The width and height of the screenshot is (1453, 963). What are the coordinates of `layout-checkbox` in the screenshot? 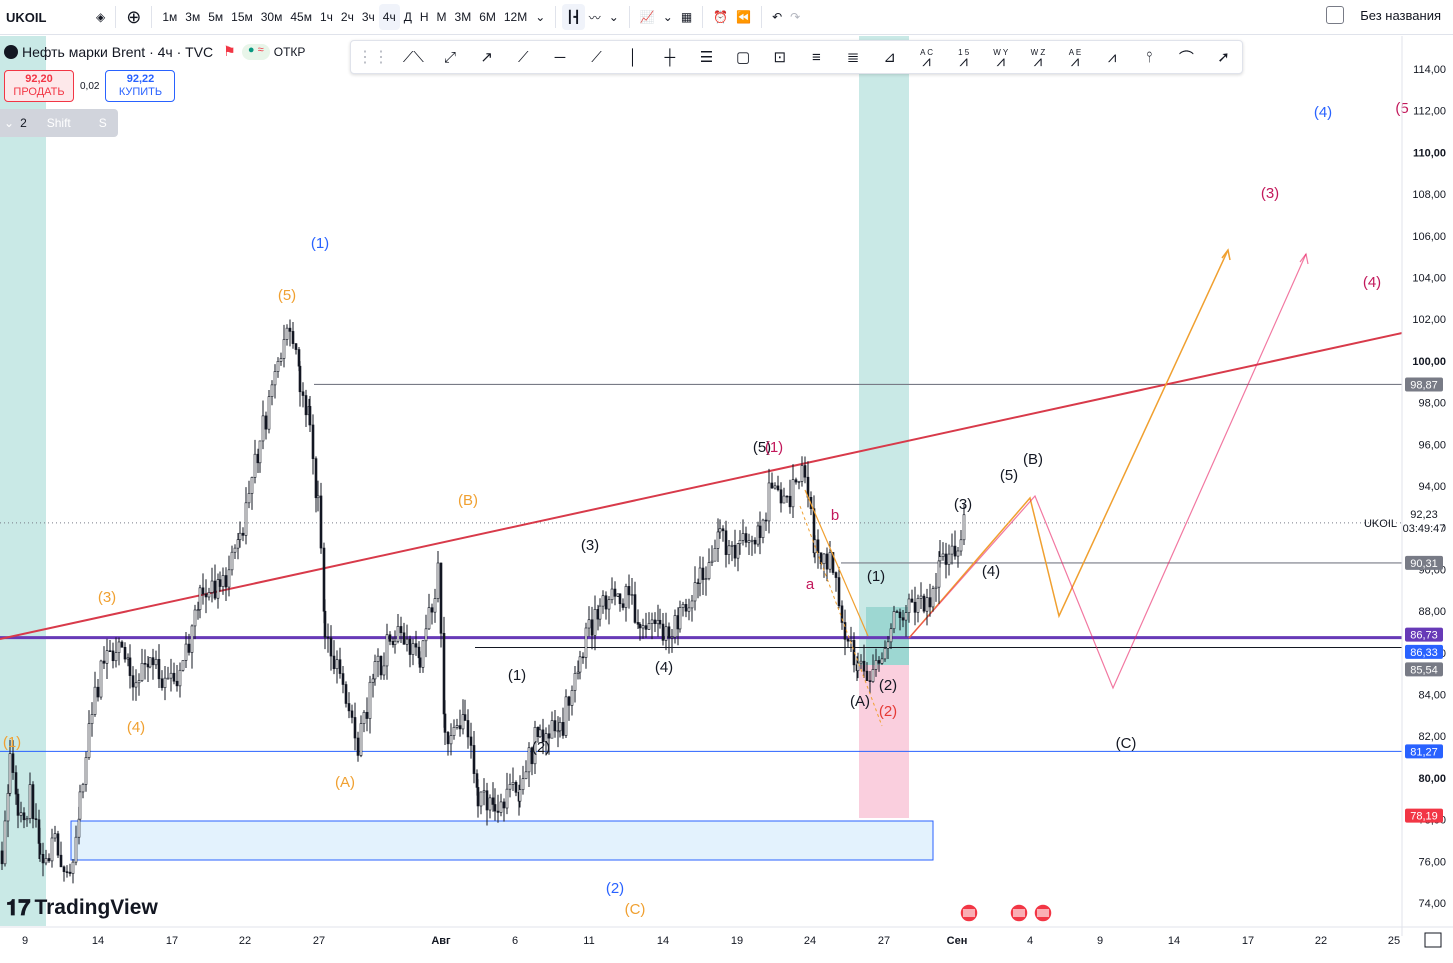 It's located at (1335, 15).